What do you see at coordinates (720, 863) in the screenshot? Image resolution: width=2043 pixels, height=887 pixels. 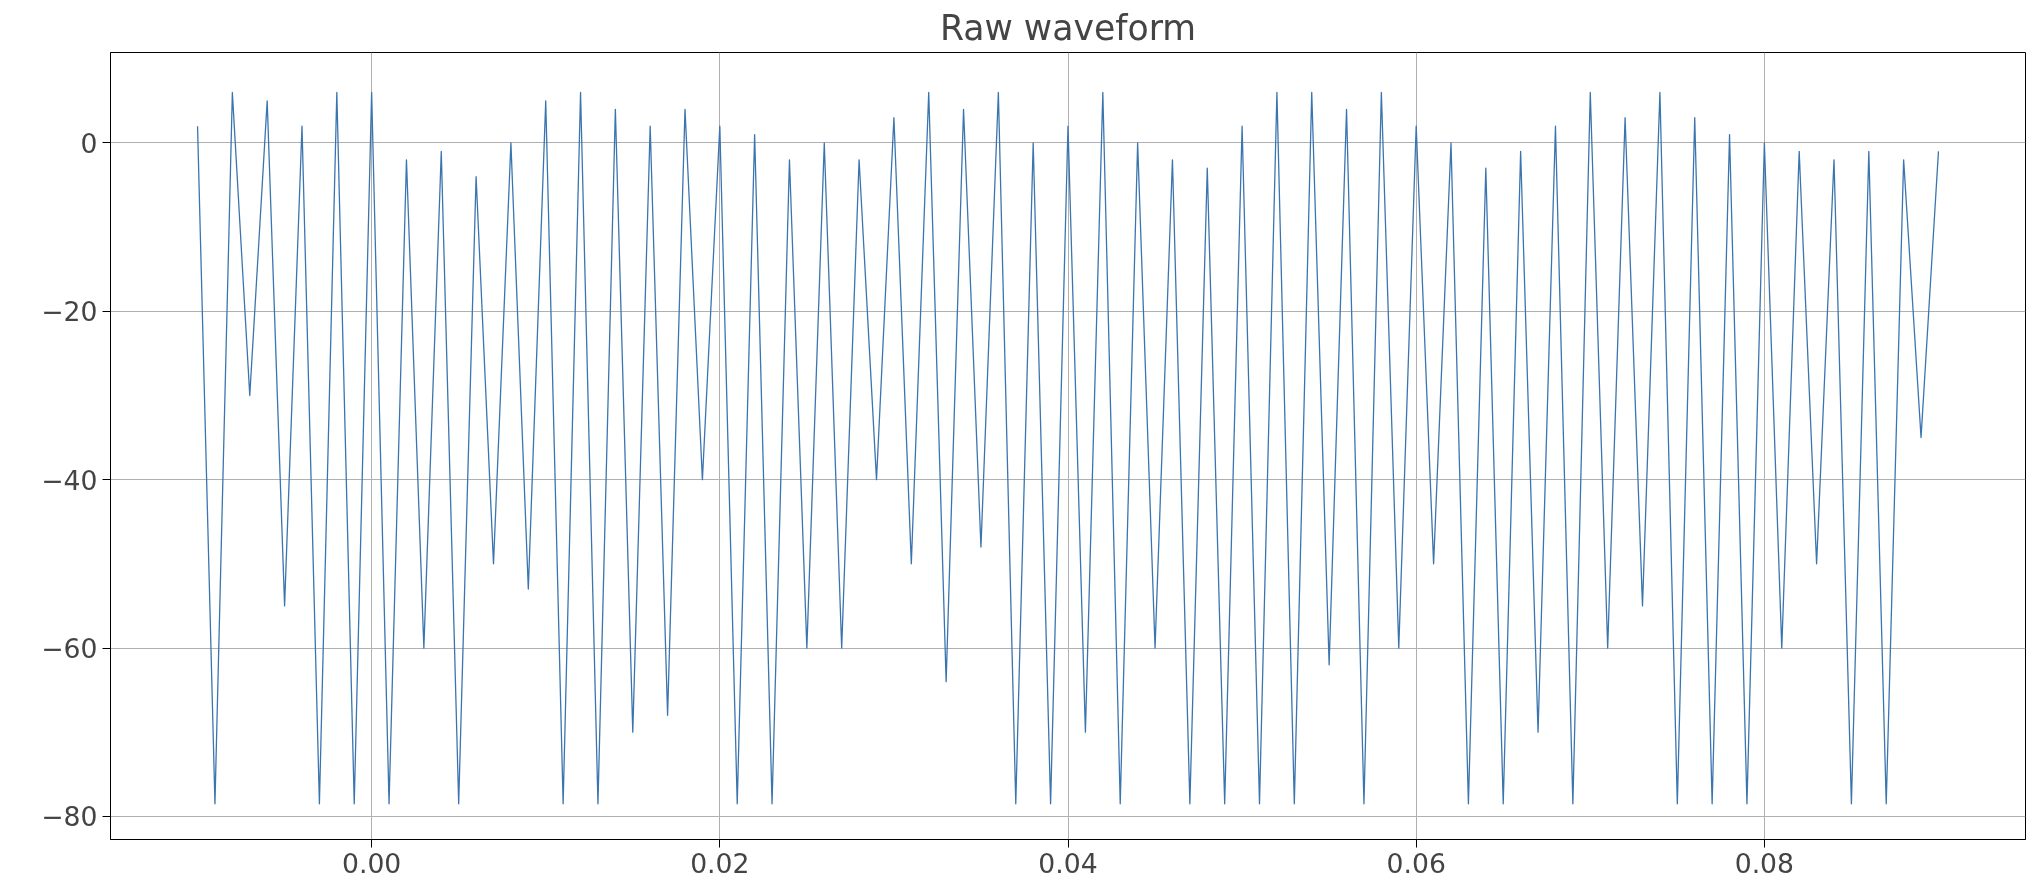 I see `x-tick-label: 0.02` at bounding box center [720, 863].